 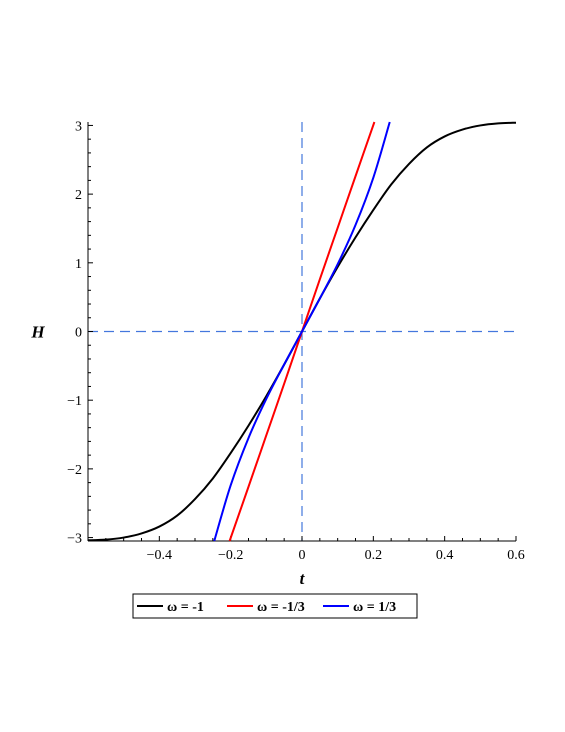 What do you see at coordinates (74, 470) in the screenshot?
I see `y-tick-label: −2` at bounding box center [74, 470].